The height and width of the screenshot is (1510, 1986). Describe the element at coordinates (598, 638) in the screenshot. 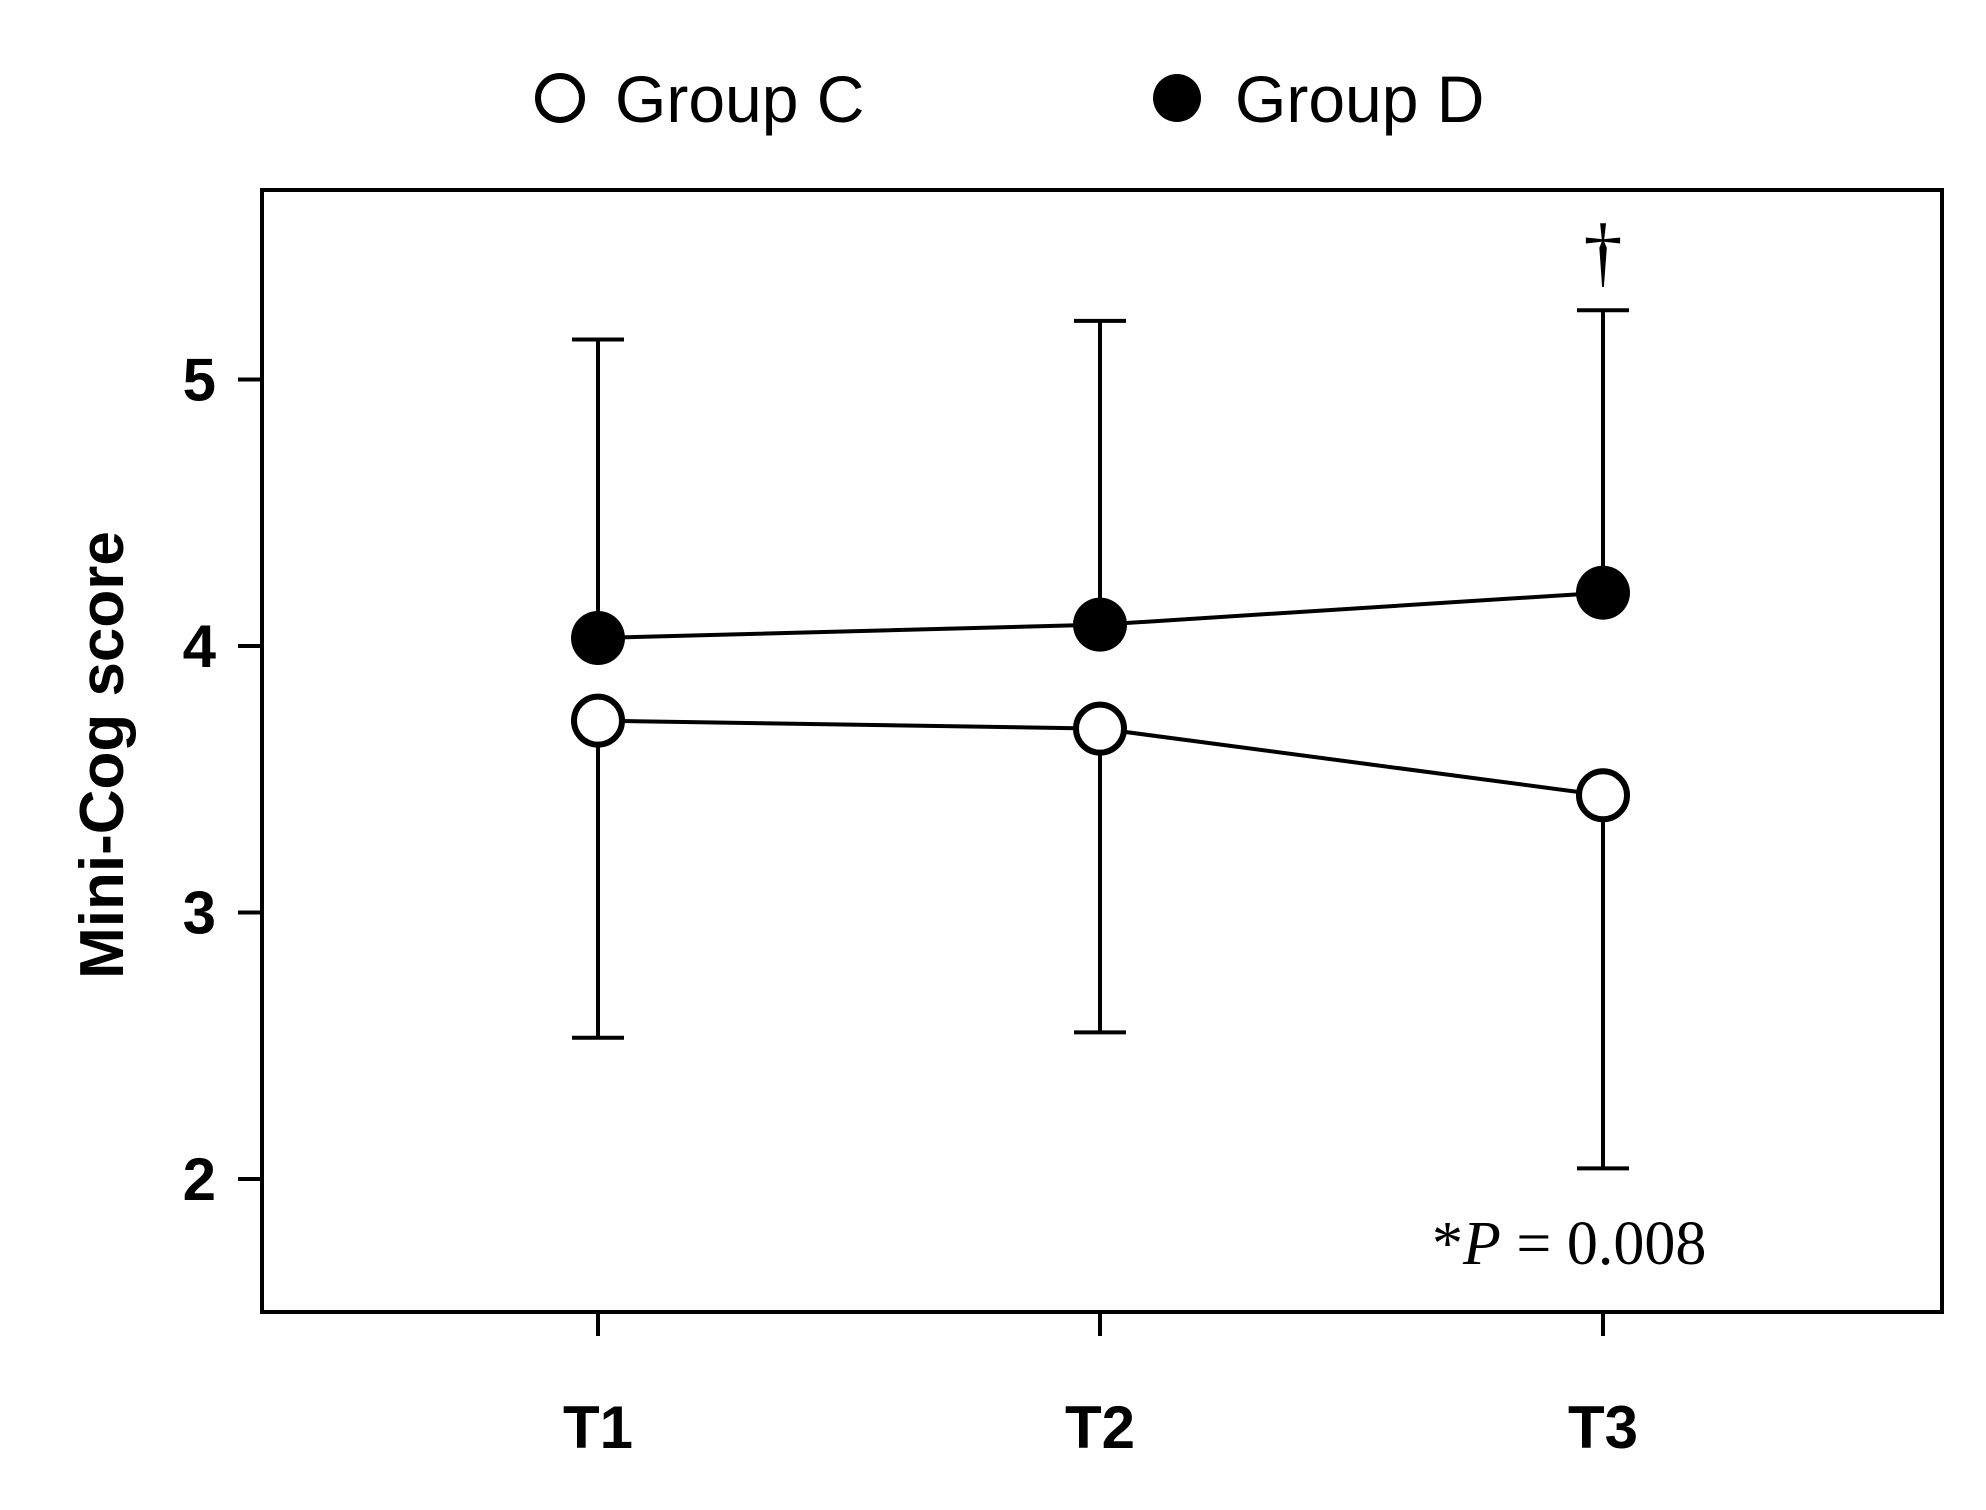

I see `point-group-d-T1` at that location.